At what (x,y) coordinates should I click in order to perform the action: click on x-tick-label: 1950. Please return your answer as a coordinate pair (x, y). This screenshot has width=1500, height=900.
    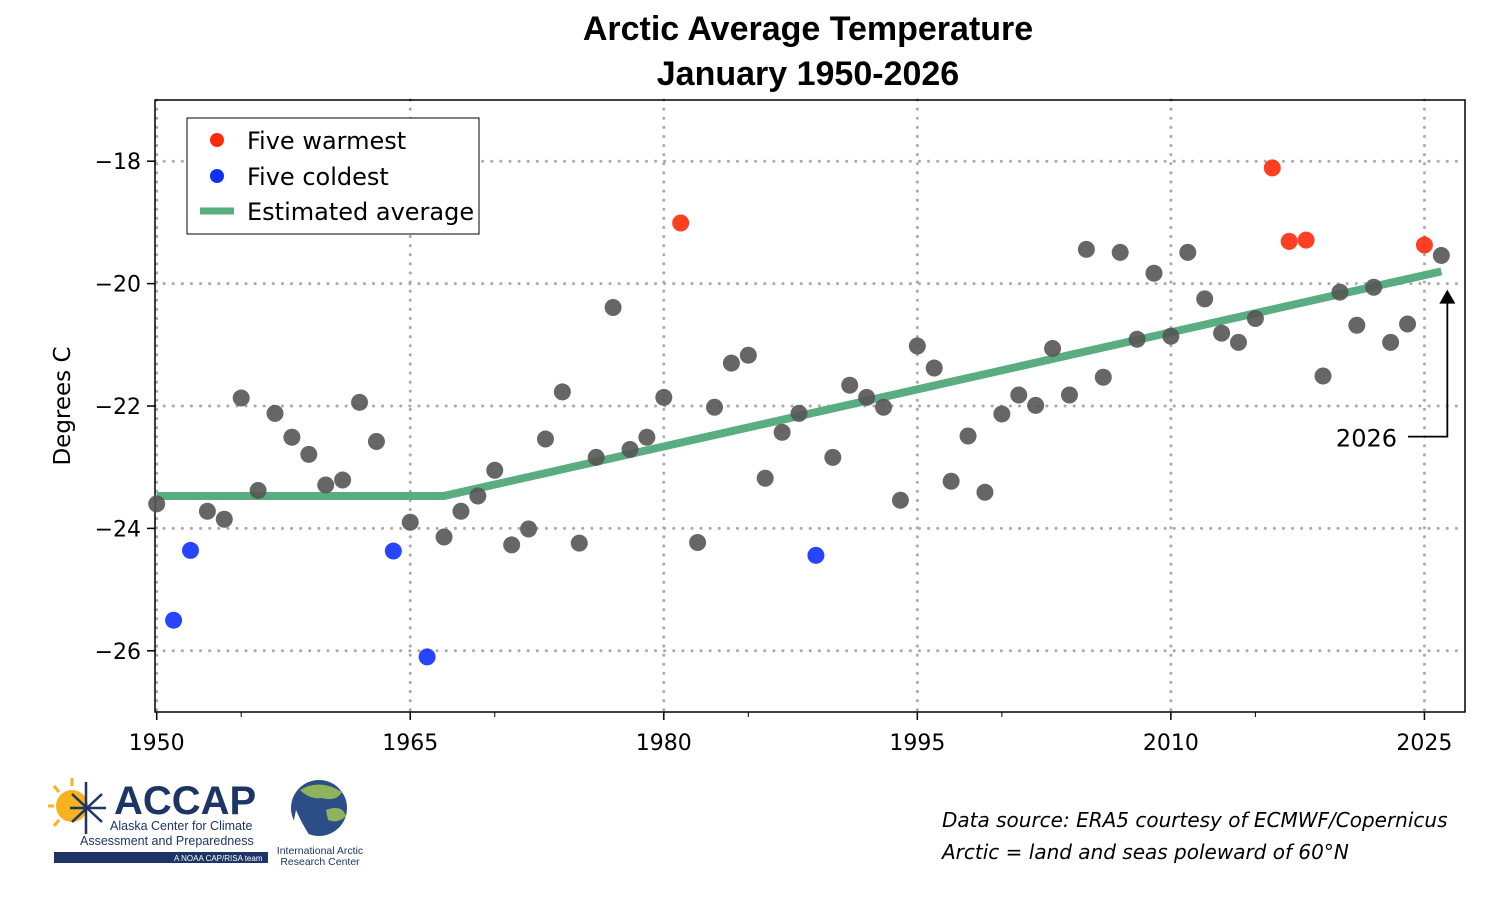
    Looking at the image, I should click on (157, 743).